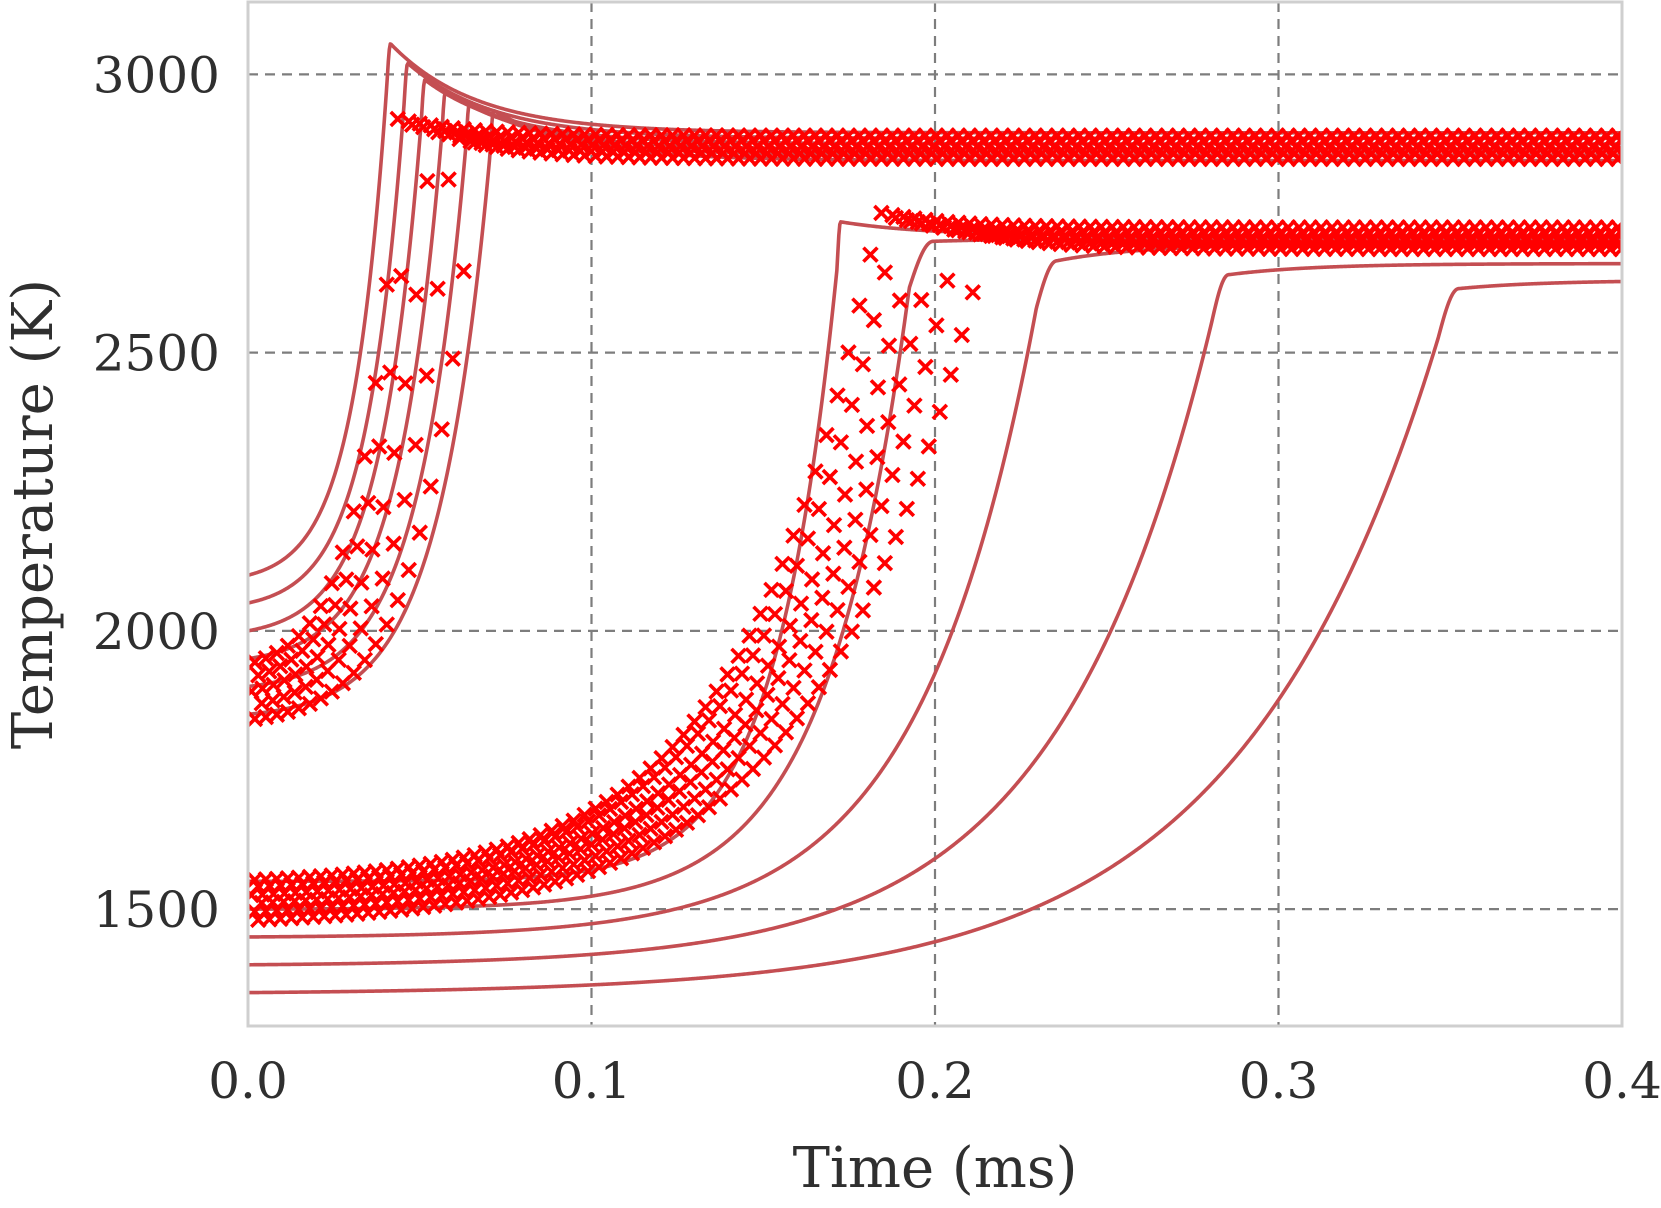 This screenshot has height=1208, width=1661. Describe the element at coordinates (156, 910) in the screenshot. I see `y-tick-label: 1500` at that location.